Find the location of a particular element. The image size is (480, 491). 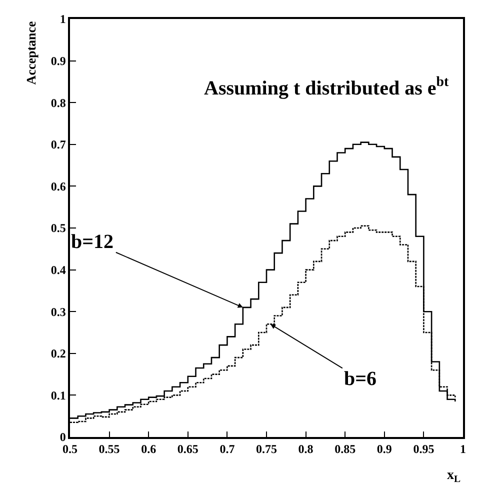

y-tick-label: 0.4 is located at coordinates (58, 270).